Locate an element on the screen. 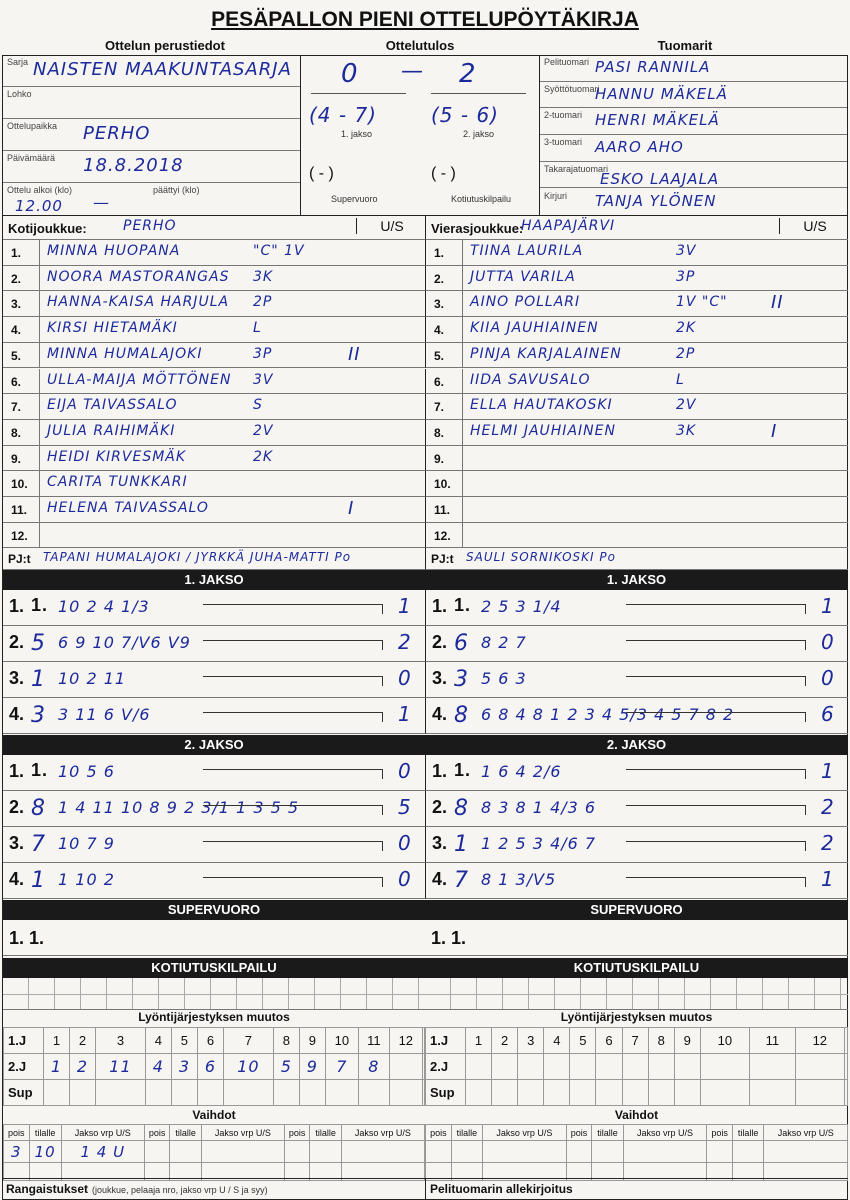 Image resolution: width=850 pixels, height=1200 pixels. player-row: 1. TIINA LAURILA 3V is located at coordinates (636, 253).